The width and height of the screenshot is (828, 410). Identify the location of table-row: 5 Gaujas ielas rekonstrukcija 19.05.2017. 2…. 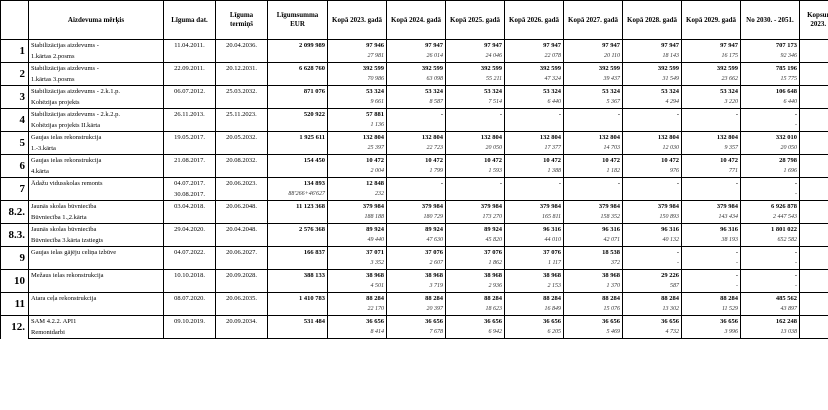
(414, 143).